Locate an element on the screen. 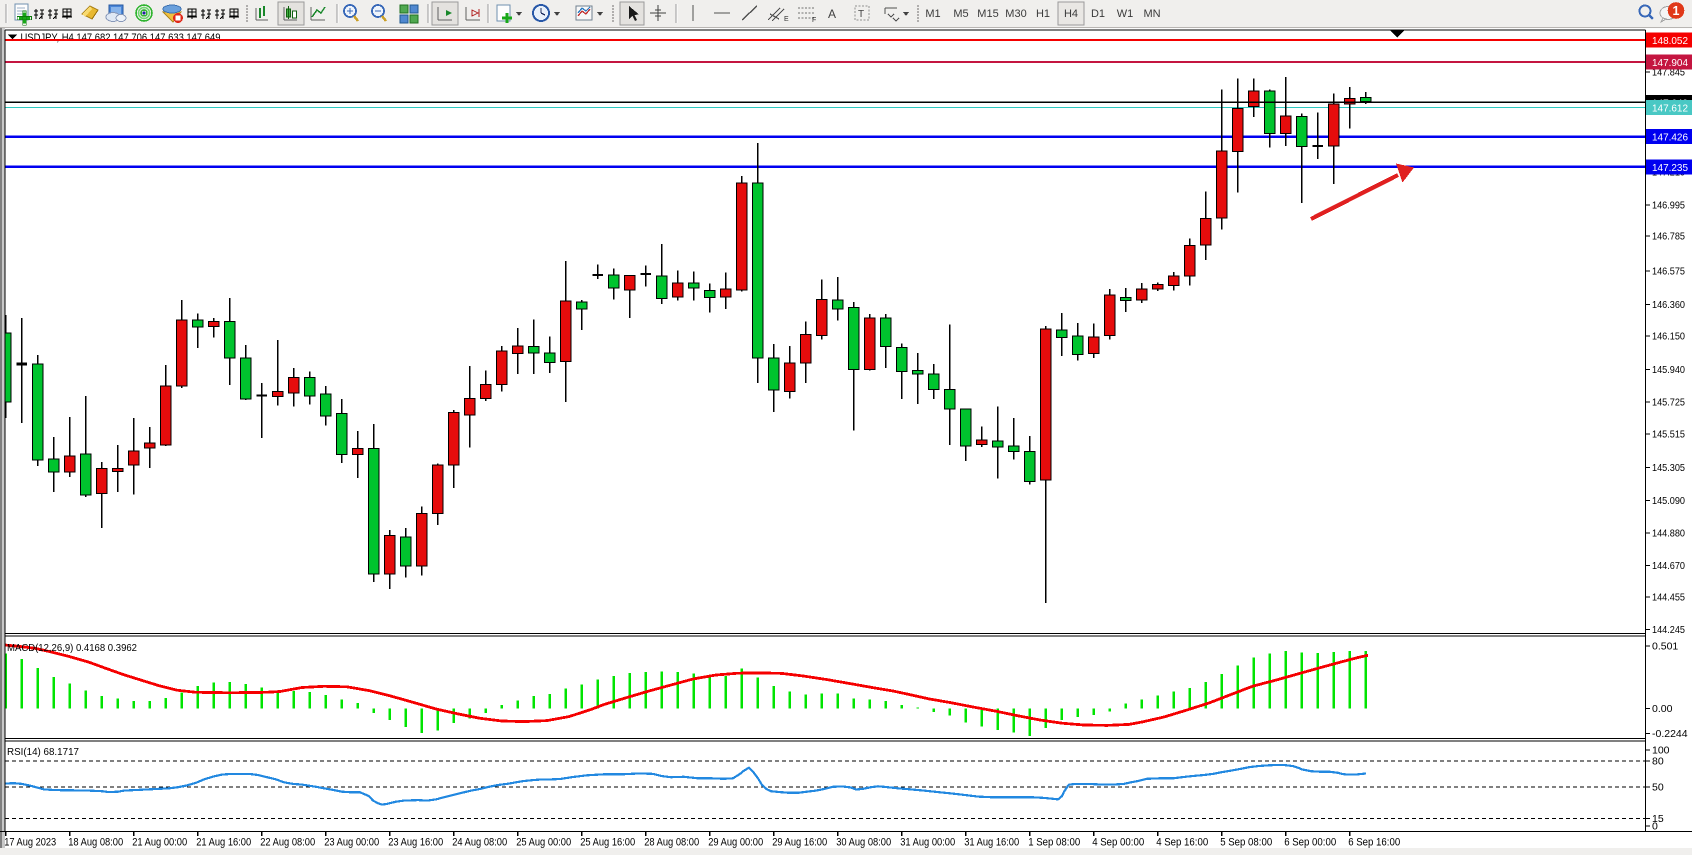 This screenshot has height=855, width=1692. svg-text: -0.2244 is located at coordinates (1670, 734).